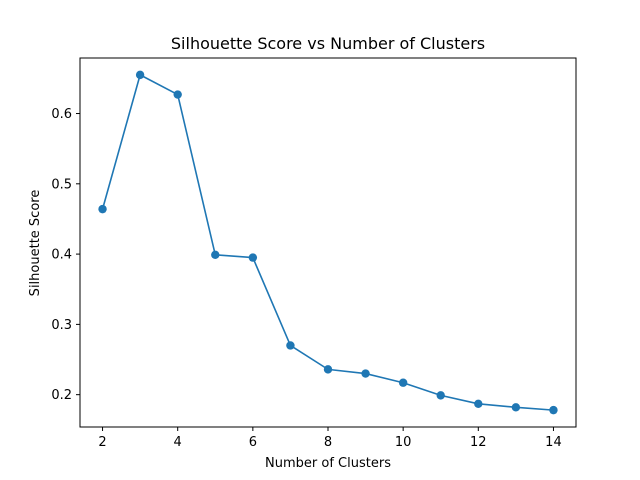  Describe the element at coordinates (61, 325) in the screenshot. I see `y-tick-label: 0.3` at that location.